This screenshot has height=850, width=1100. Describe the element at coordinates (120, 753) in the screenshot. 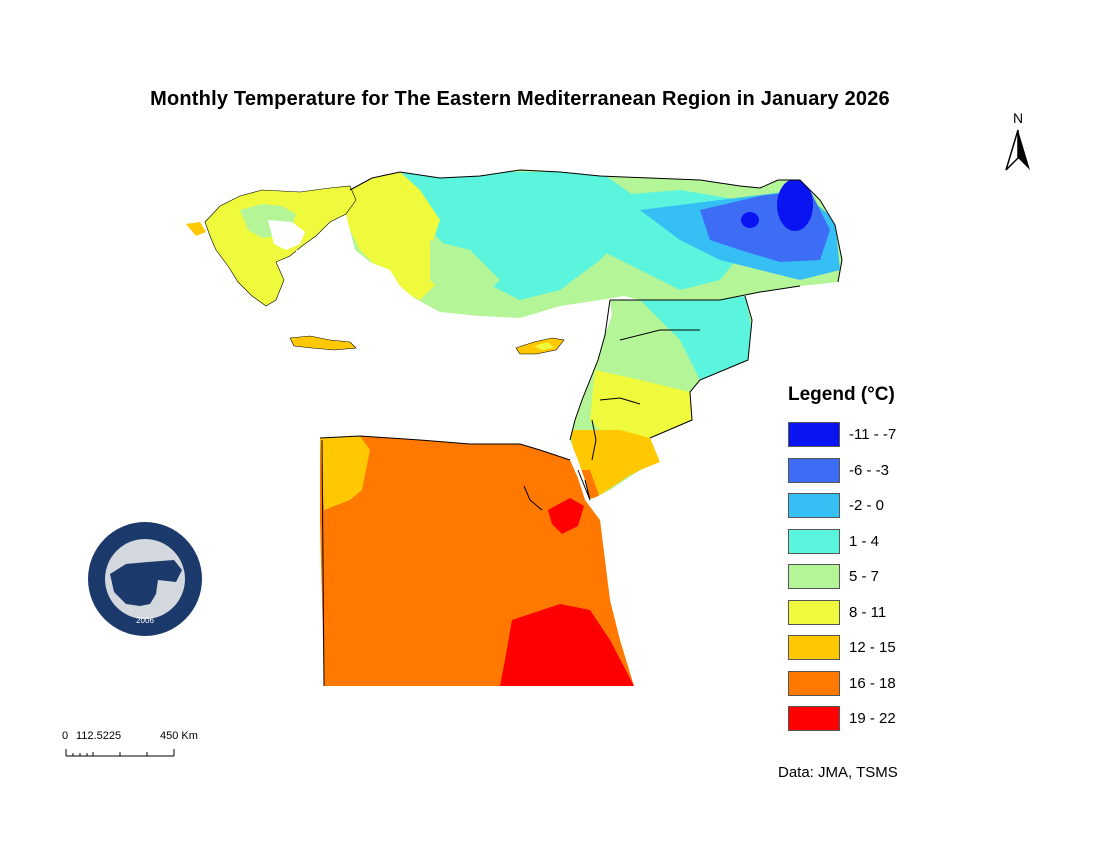

I see `scale-bar-graphic` at that location.